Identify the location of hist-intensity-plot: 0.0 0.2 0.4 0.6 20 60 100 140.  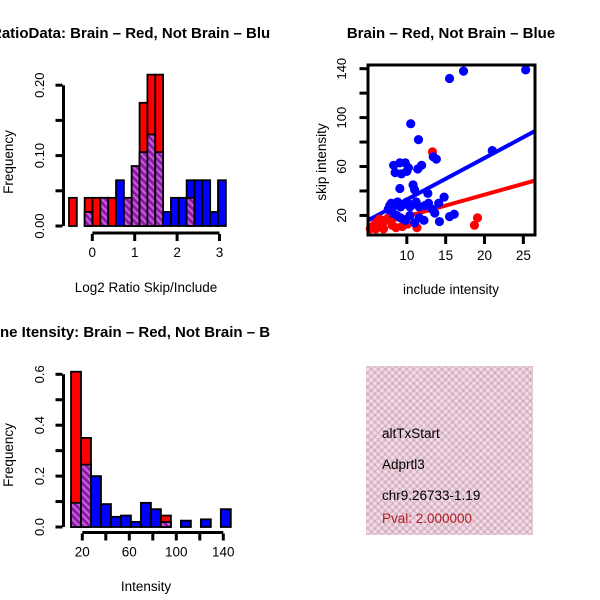
(133, 462).